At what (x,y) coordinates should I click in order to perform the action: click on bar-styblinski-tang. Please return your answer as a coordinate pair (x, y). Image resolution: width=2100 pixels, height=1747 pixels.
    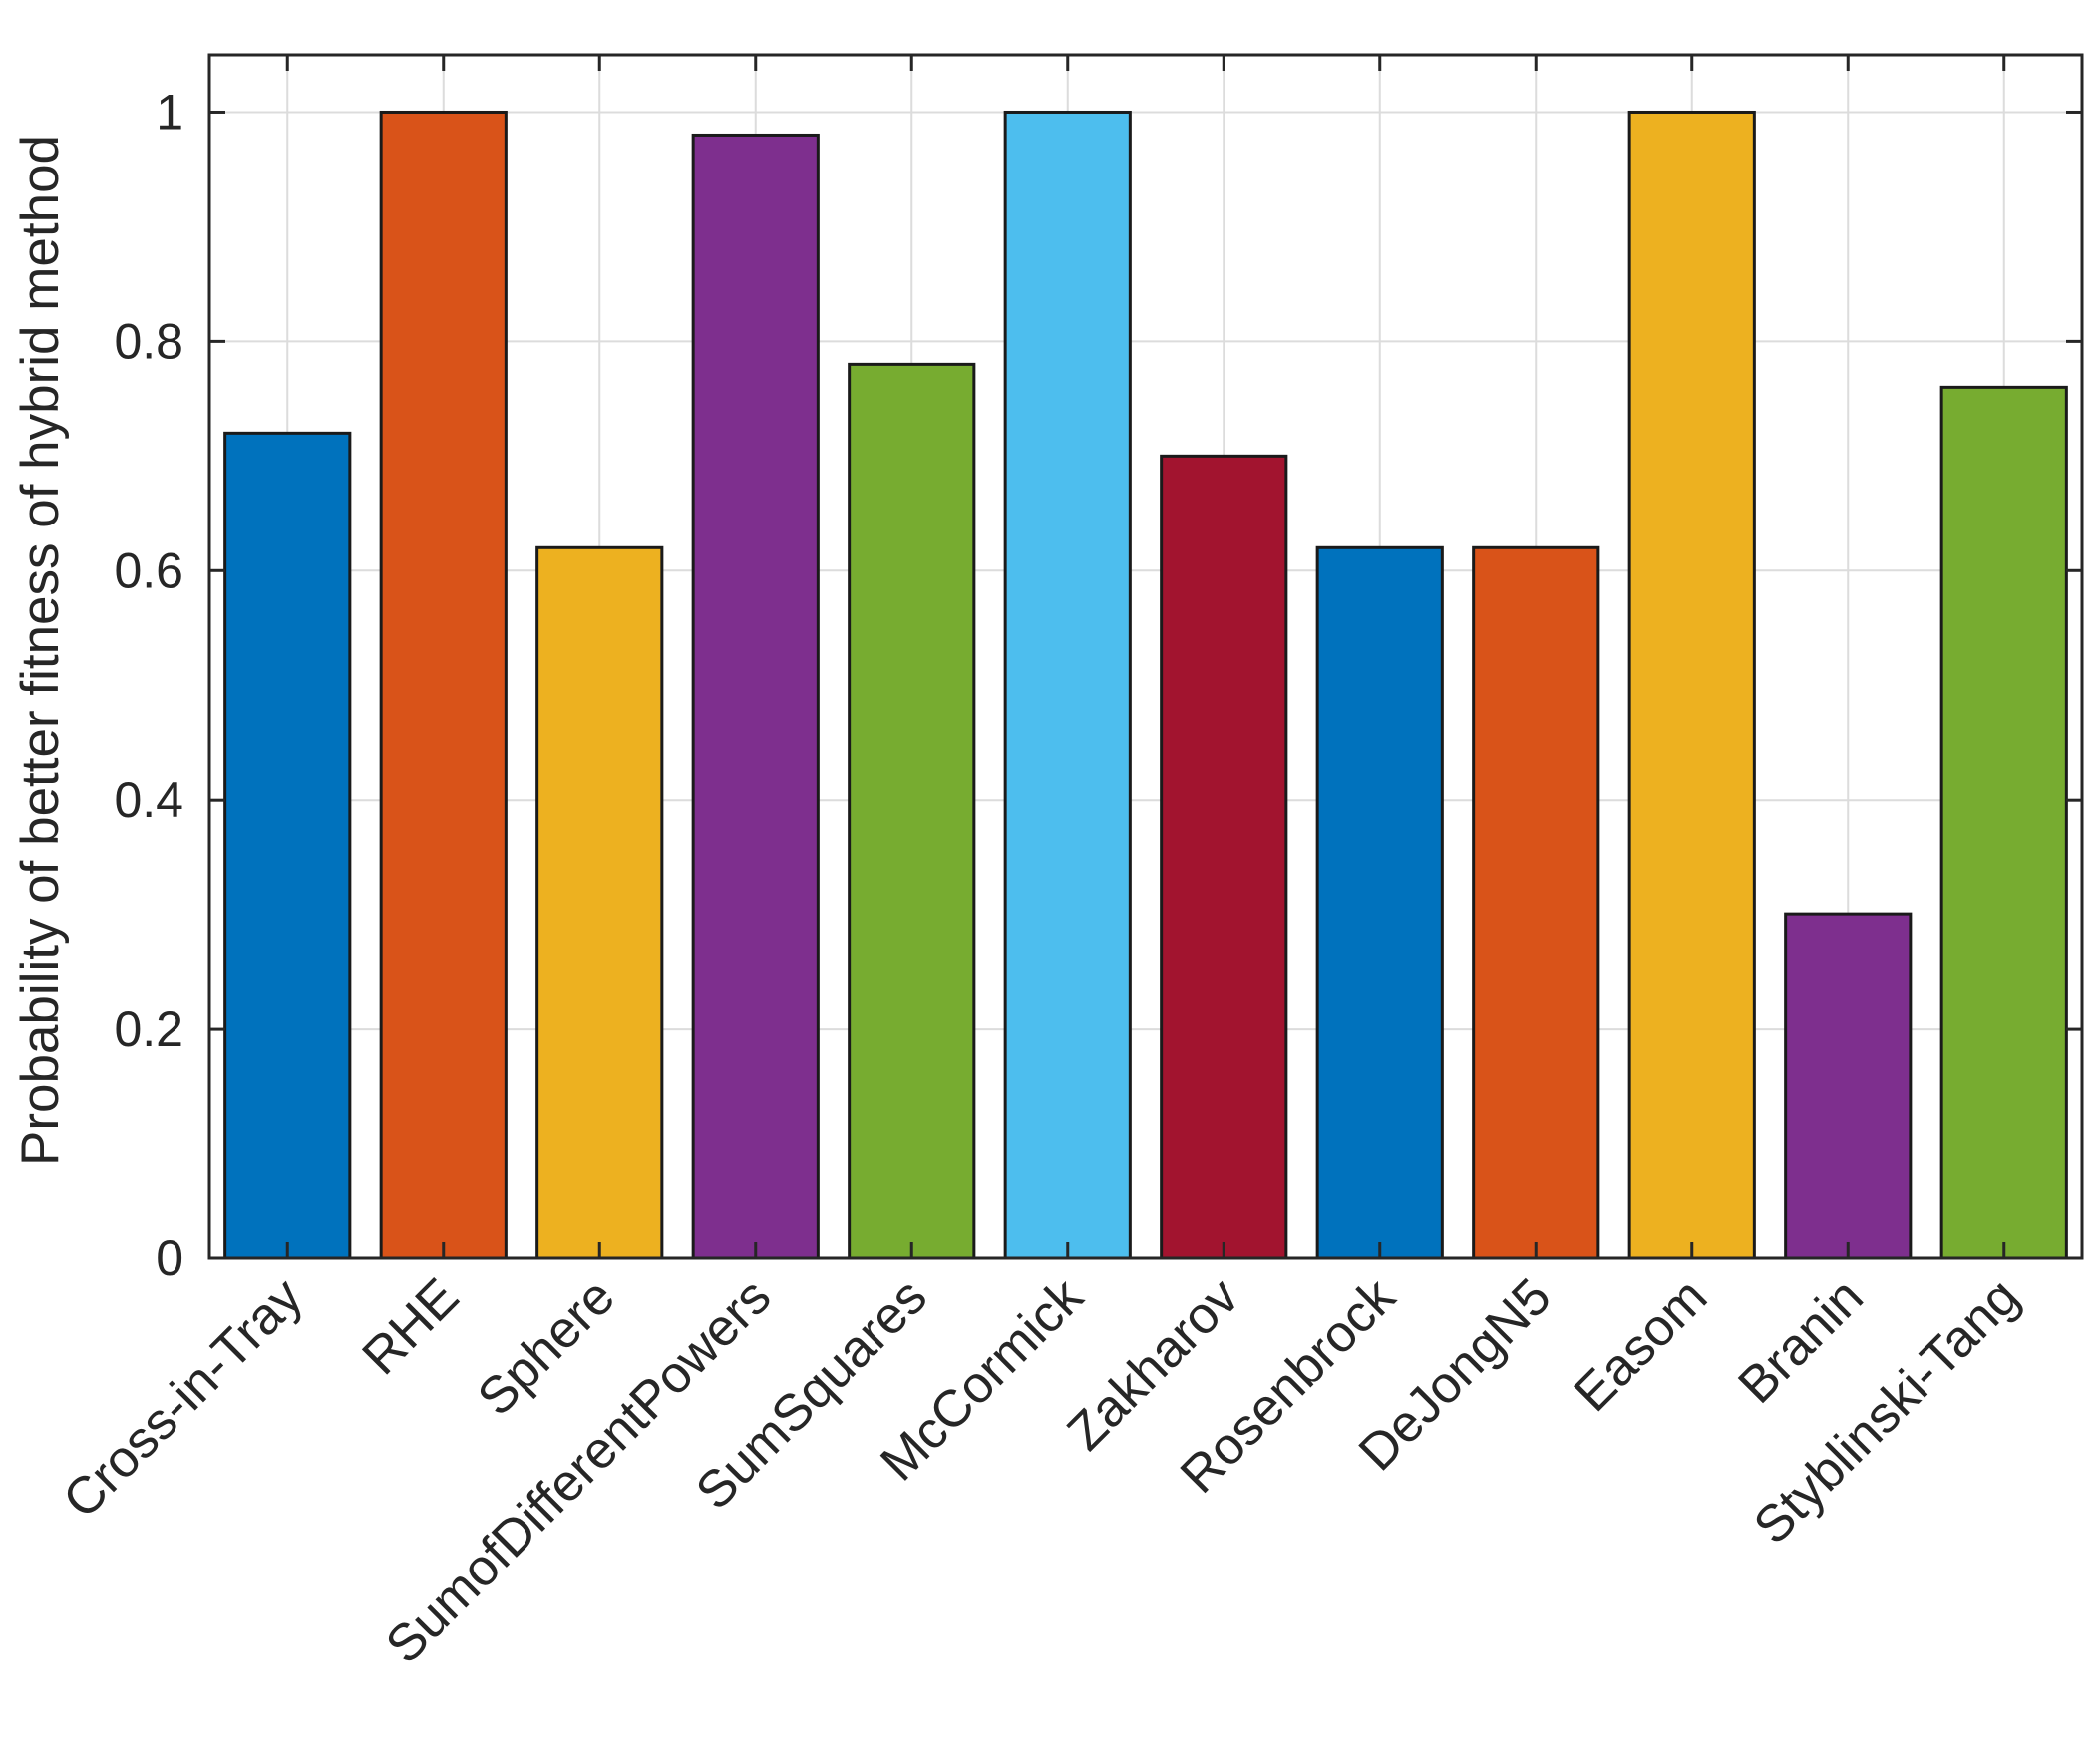
    Looking at the image, I should click on (2004, 822).